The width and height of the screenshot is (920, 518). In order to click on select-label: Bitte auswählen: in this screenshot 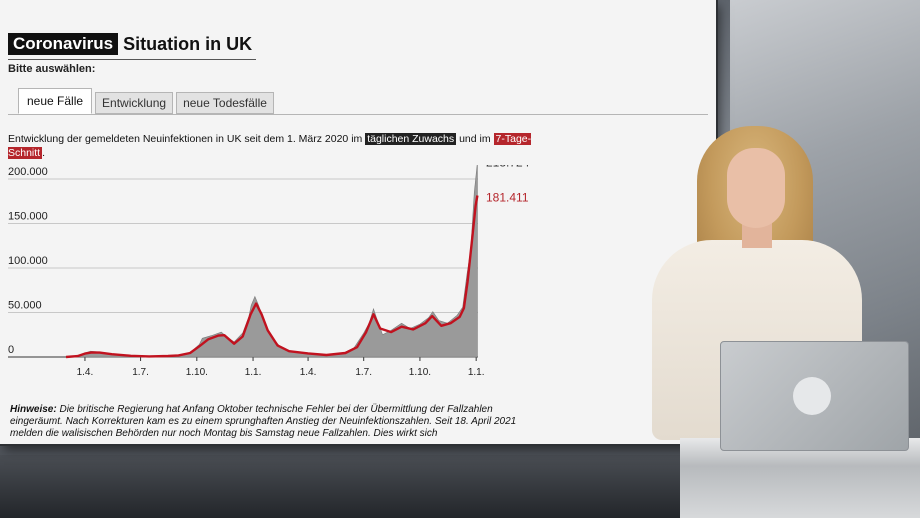, I will do `click(52, 69)`.